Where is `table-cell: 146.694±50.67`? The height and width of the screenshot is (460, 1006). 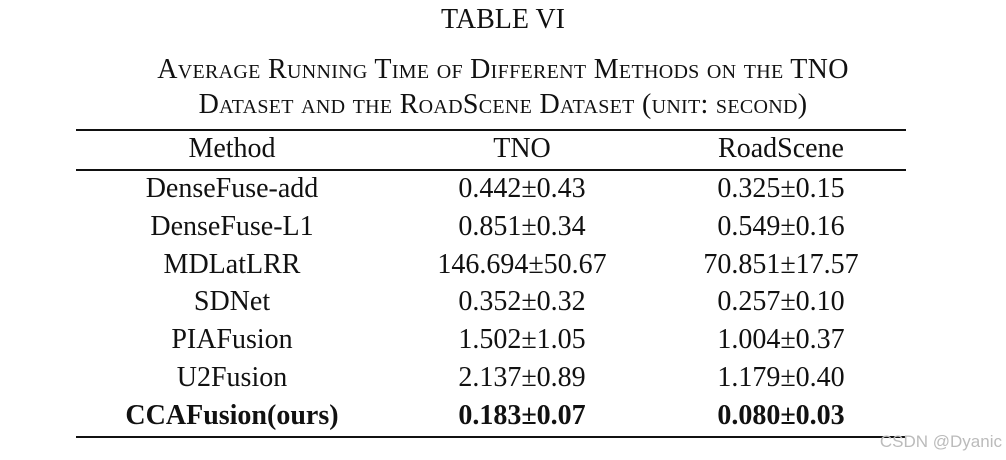
table-cell: 146.694±50.67 is located at coordinates (522, 264).